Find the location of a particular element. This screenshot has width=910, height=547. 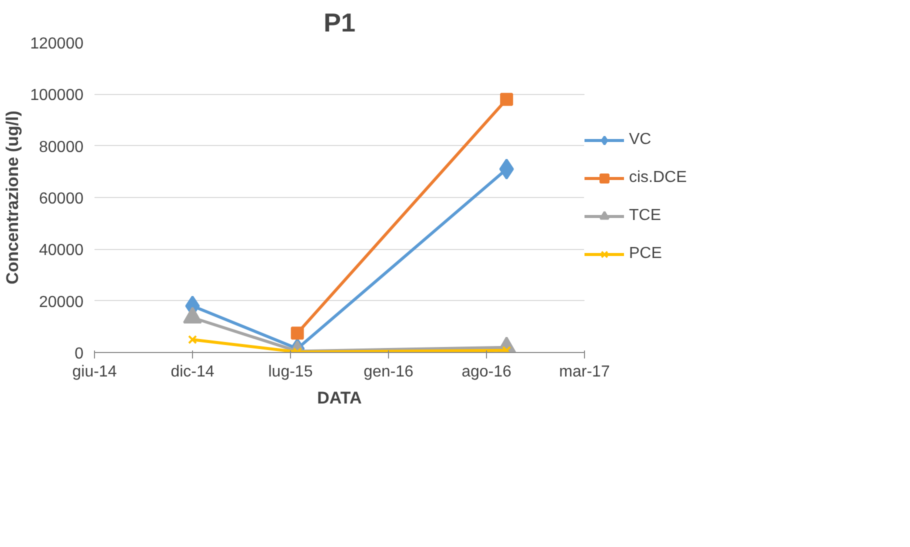

x-tick-label: giu-14 is located at coordinates (94, 372).